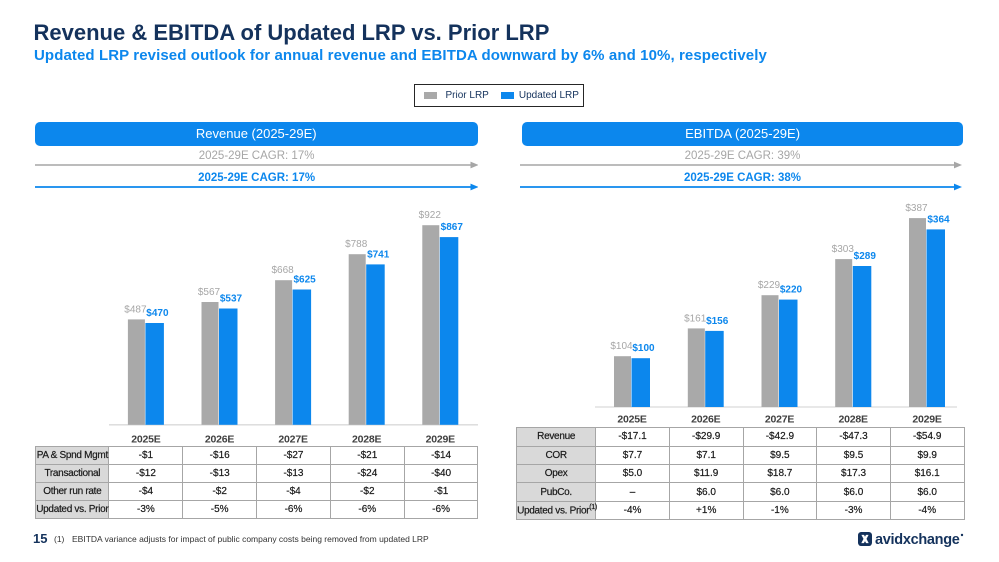 The width and height of the screenshot is (999, 562). Describe the element at coordinates (282, 270) in the screenshot. I see `svg-text: $668` at that location.